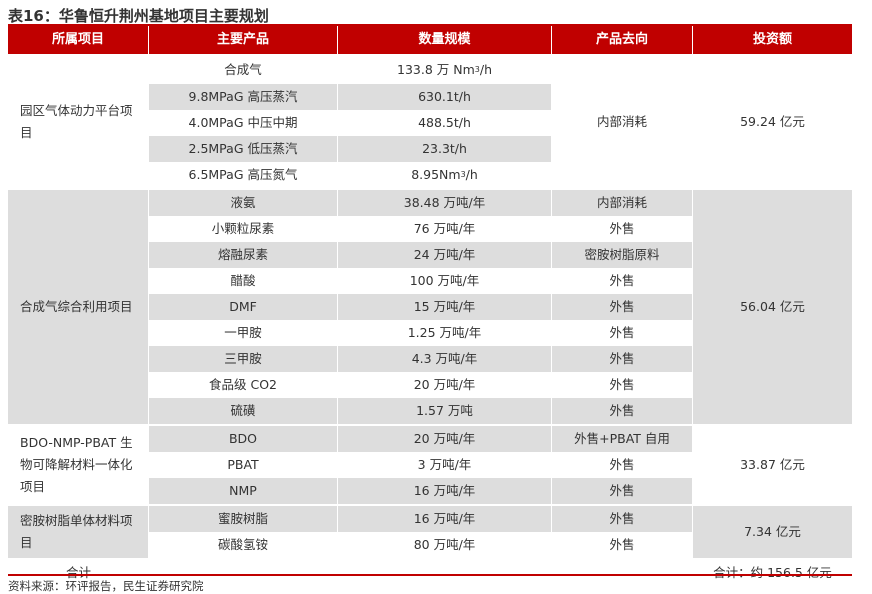 This screenshot has height=594, width=872. What do you see at coordinates (243, 122) in the screenshot?
I see `product-cell: 4.0MPaG 中压中期` at bounding box center [243, 122].